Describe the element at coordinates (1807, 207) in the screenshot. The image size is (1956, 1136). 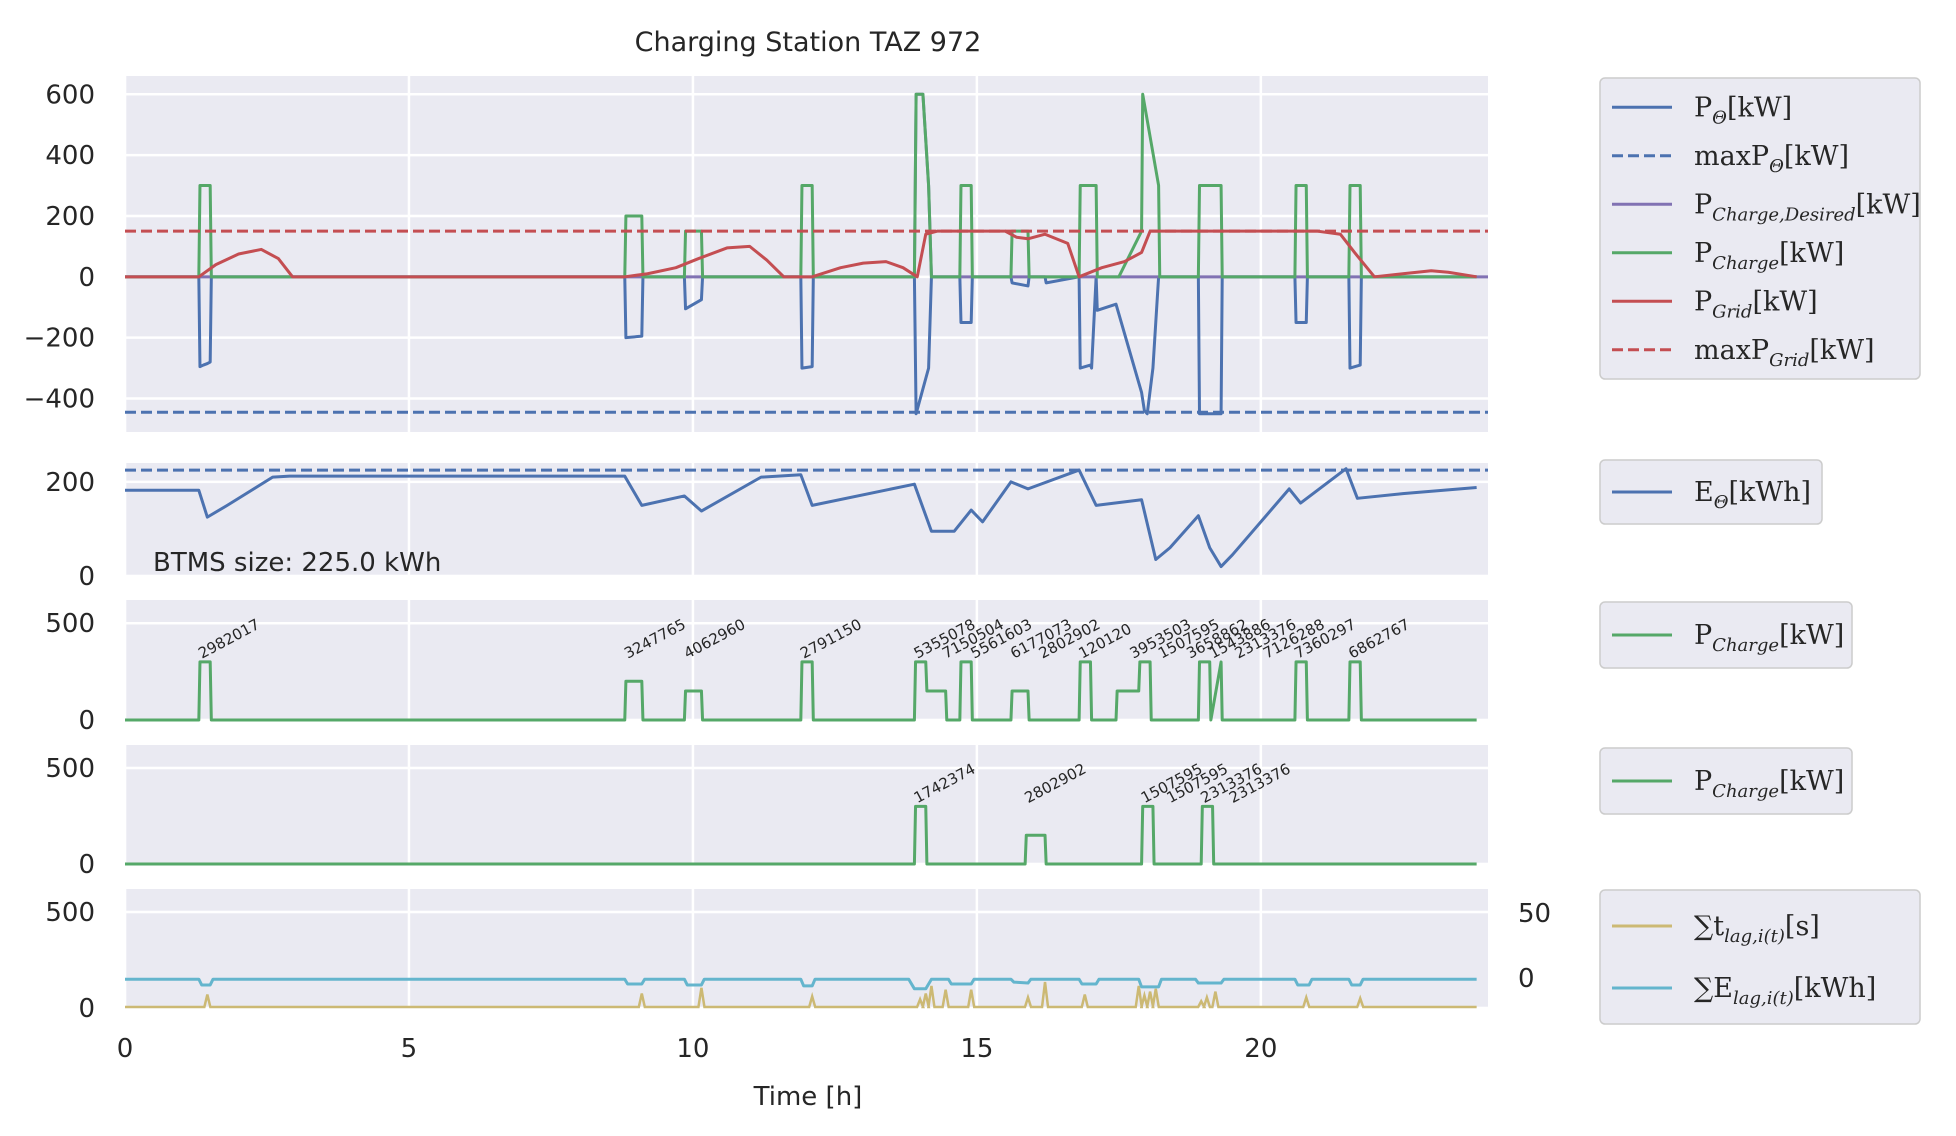
I see `legend-label: PCharge,Desired[kW]` at that location.